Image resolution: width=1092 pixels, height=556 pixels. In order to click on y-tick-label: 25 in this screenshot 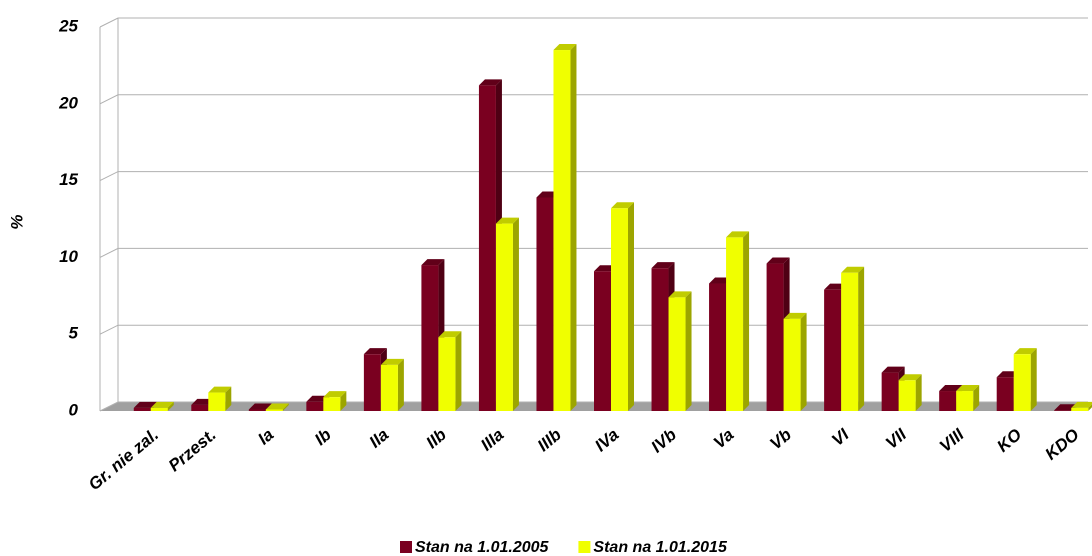, I will do `click(68, 25)`.